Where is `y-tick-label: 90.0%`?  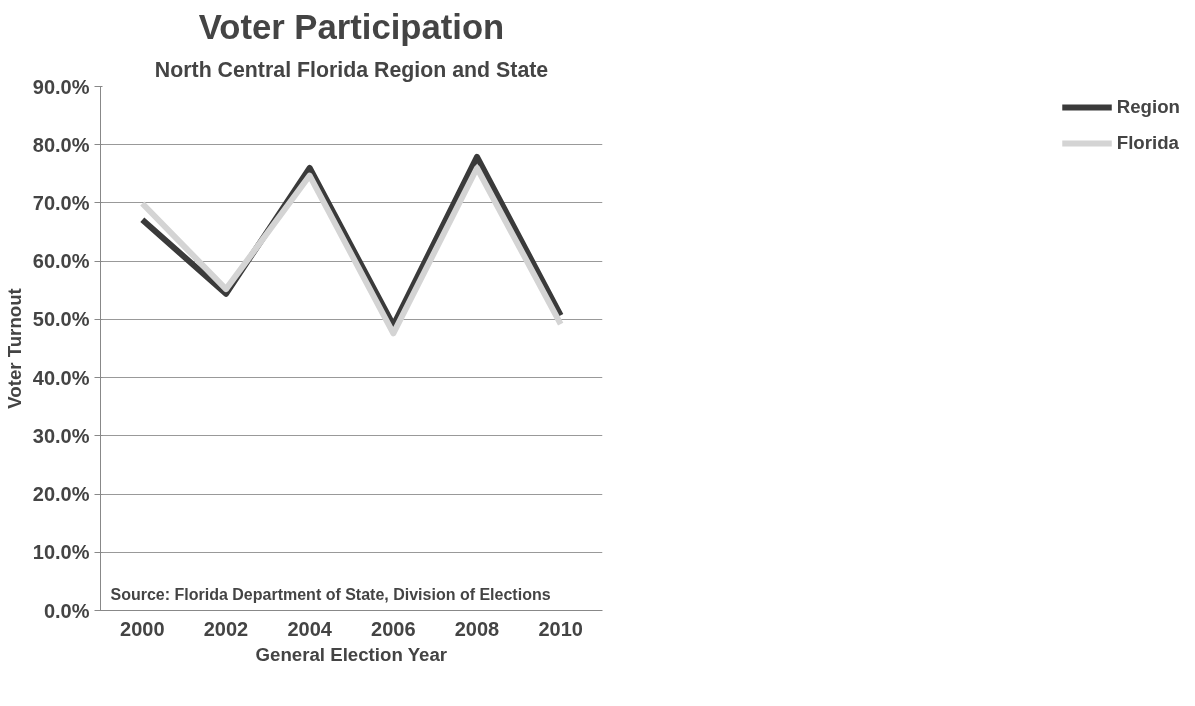 y-tick-label: 90.0% is located at coordinates (61, 86).